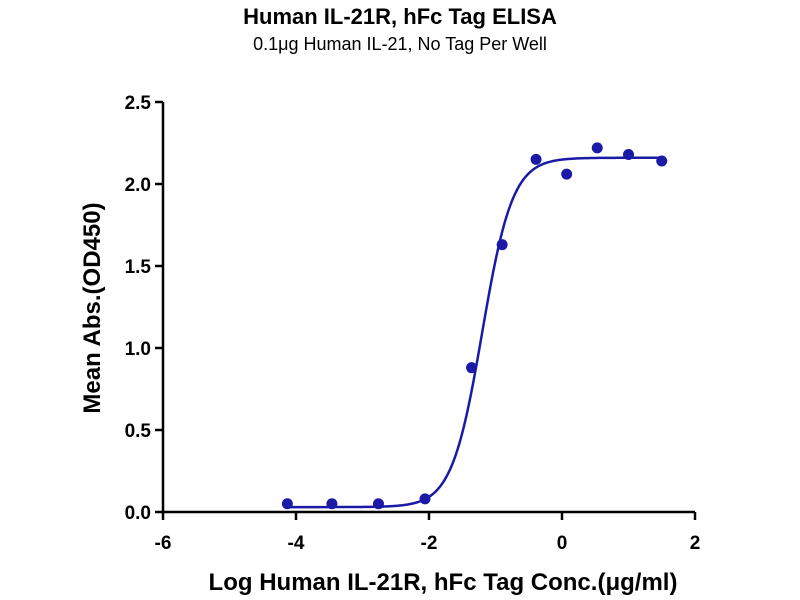 Image resolution: width=800 pixels, height=600 pixels. What do you see at coordinates (138, 349) in the screenshot?
I see `y-tick-label: 1.0` at bounding box center [138, 349].